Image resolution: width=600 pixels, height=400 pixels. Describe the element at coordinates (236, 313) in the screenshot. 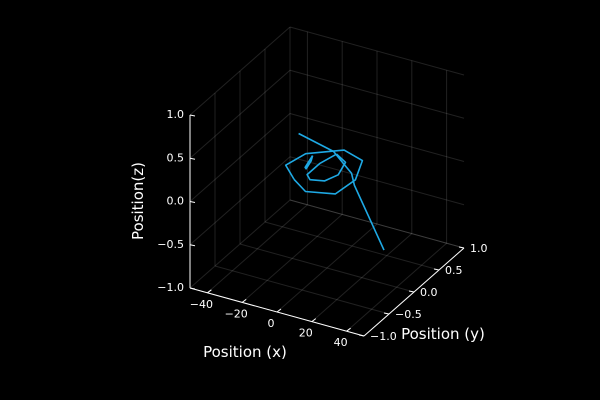

I see `x-tick-label: −20` at that location.